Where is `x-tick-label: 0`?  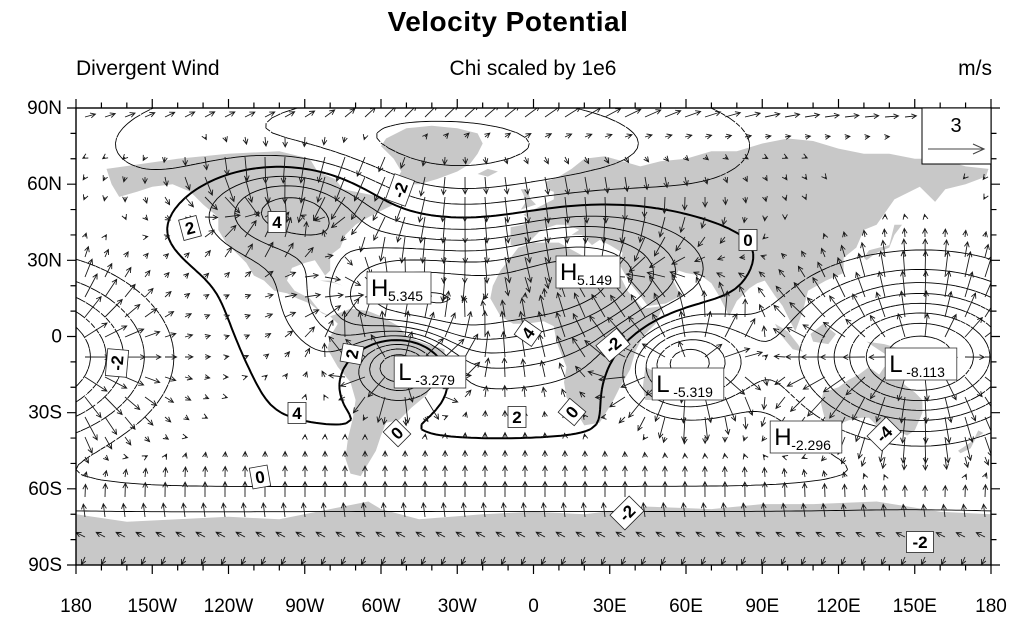
x-tick-label: 0 is located at coordinates (533, 606).